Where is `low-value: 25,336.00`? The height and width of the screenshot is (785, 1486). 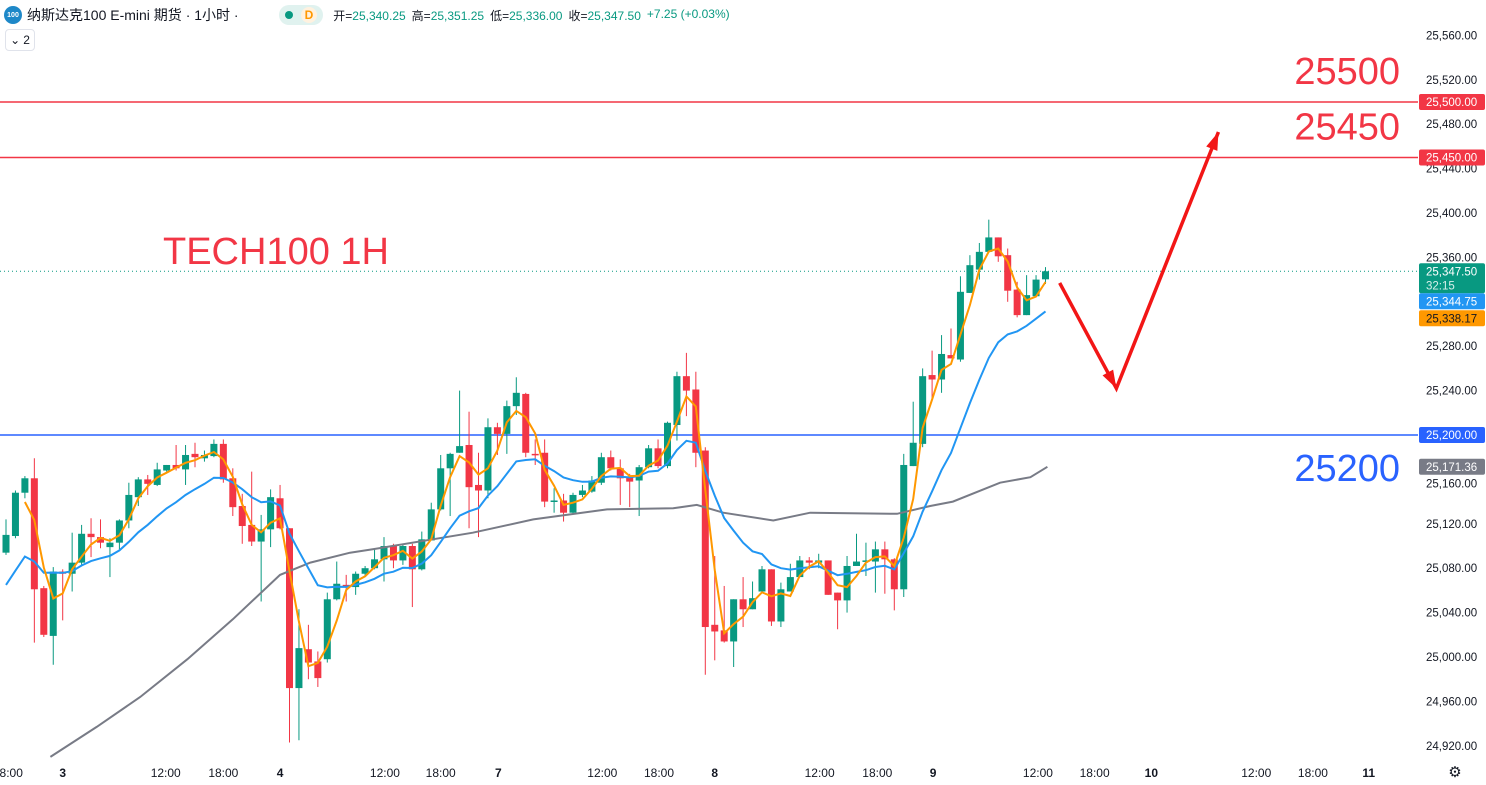 low-value: 25,336.00 is located at coordinates (536, 15).